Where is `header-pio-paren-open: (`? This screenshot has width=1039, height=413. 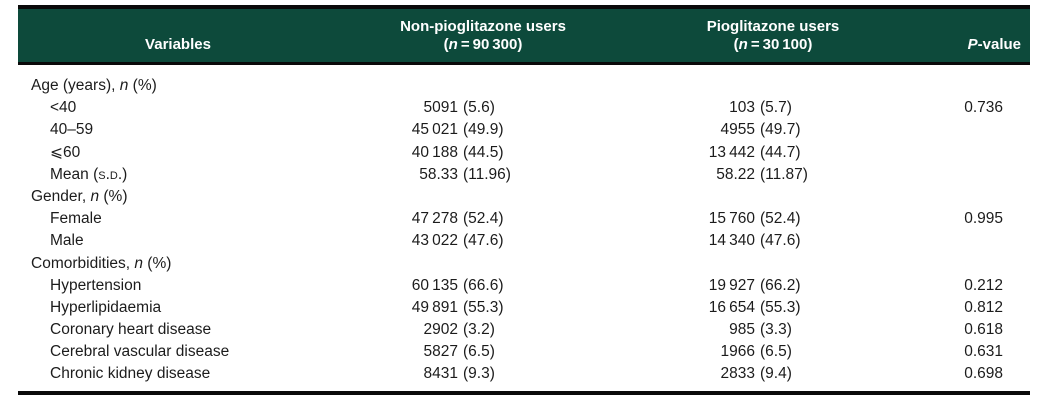
header-pio-paren-open: ( is located at coordinates (736, 44).